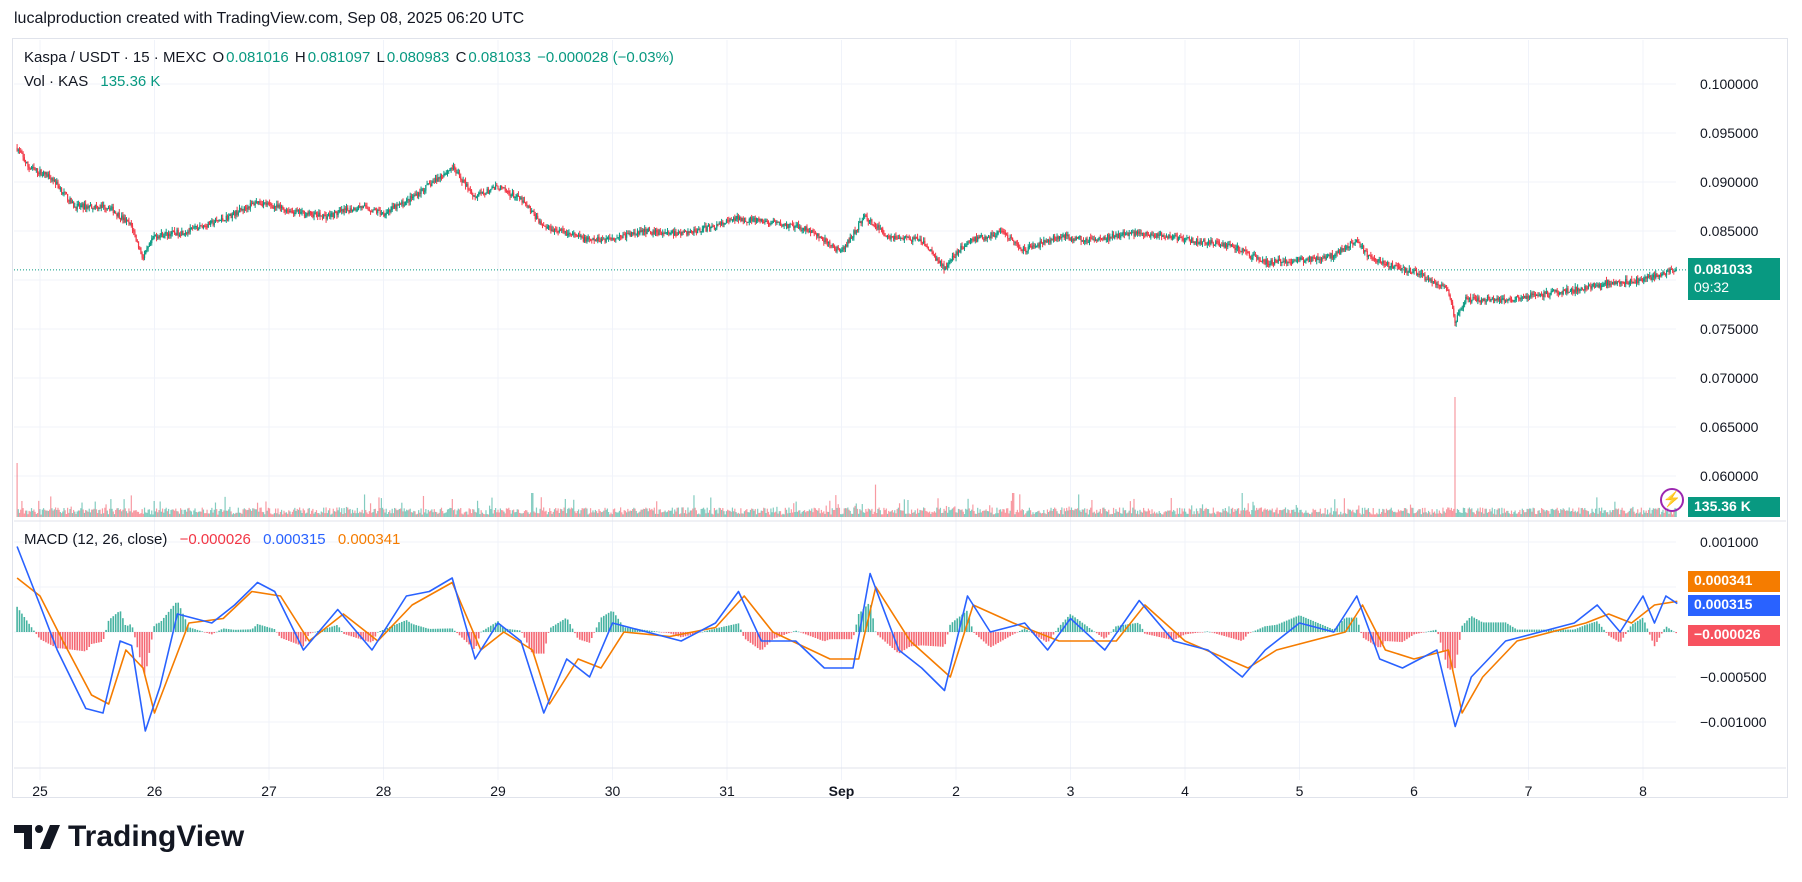  I want to click on volume-label: Vol · KAS, so click(56, 81).